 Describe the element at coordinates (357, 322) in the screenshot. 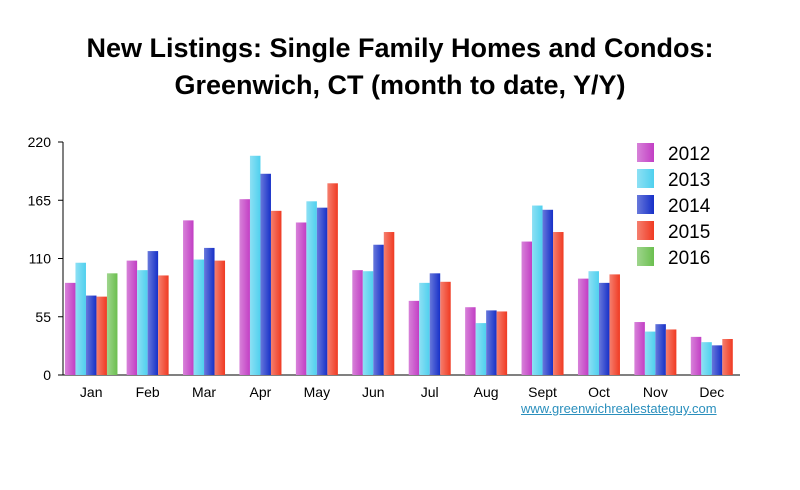

I see `bar-2012-jun` at that location.